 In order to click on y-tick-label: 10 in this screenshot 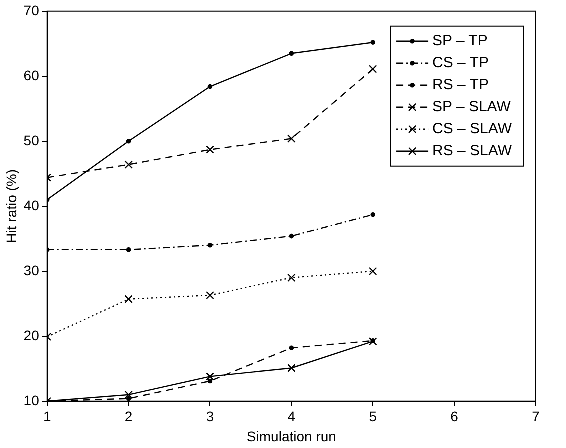, I will do `click(32, 400)`.